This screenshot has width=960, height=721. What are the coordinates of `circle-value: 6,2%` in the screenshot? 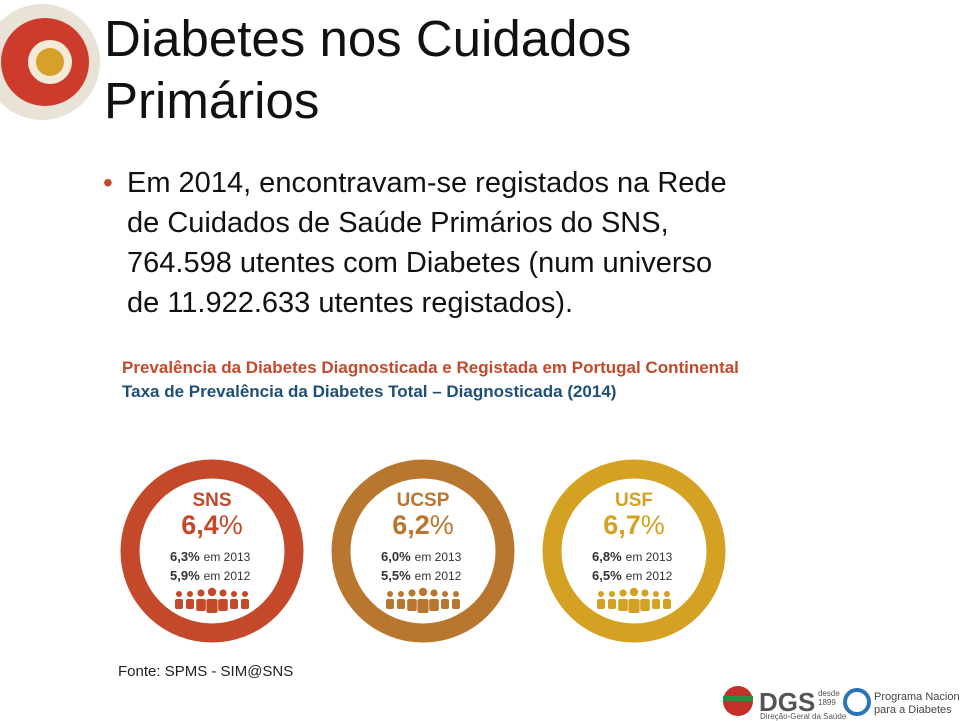 It's located at (423, 525).